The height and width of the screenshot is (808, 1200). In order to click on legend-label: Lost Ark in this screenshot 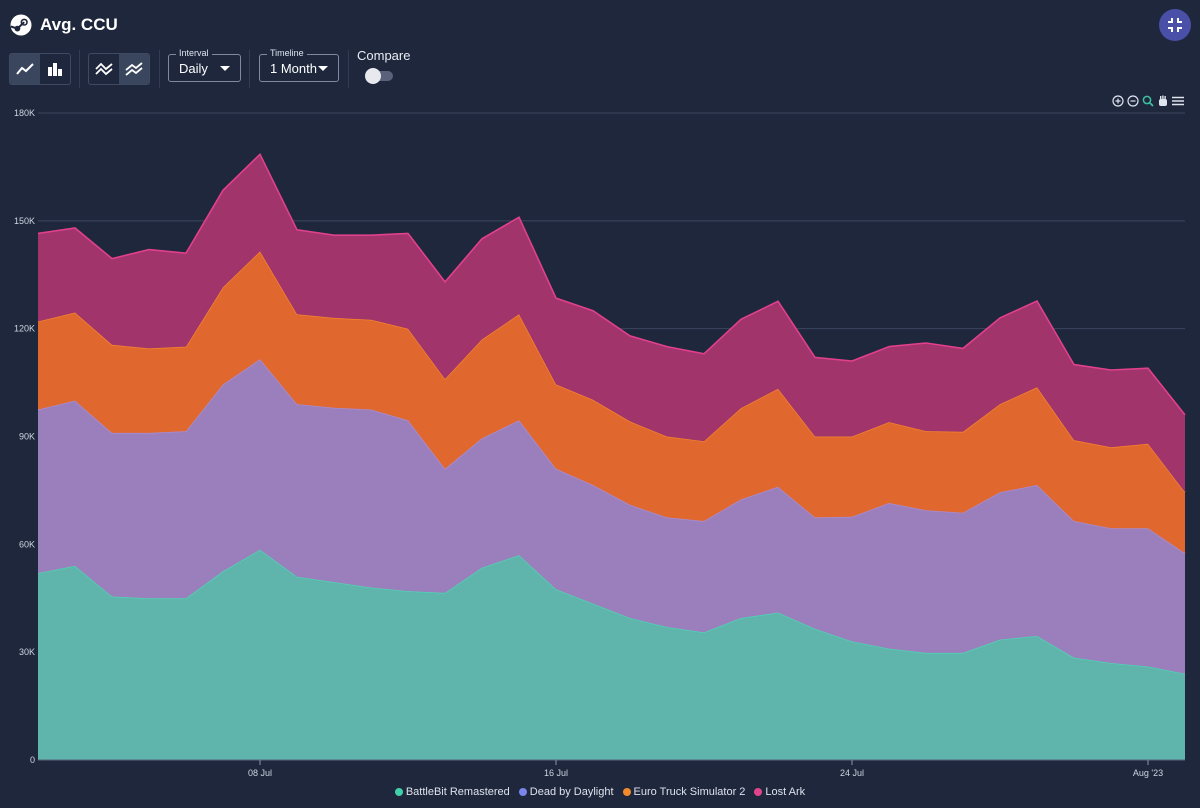, I will do `click(785, 792)`.